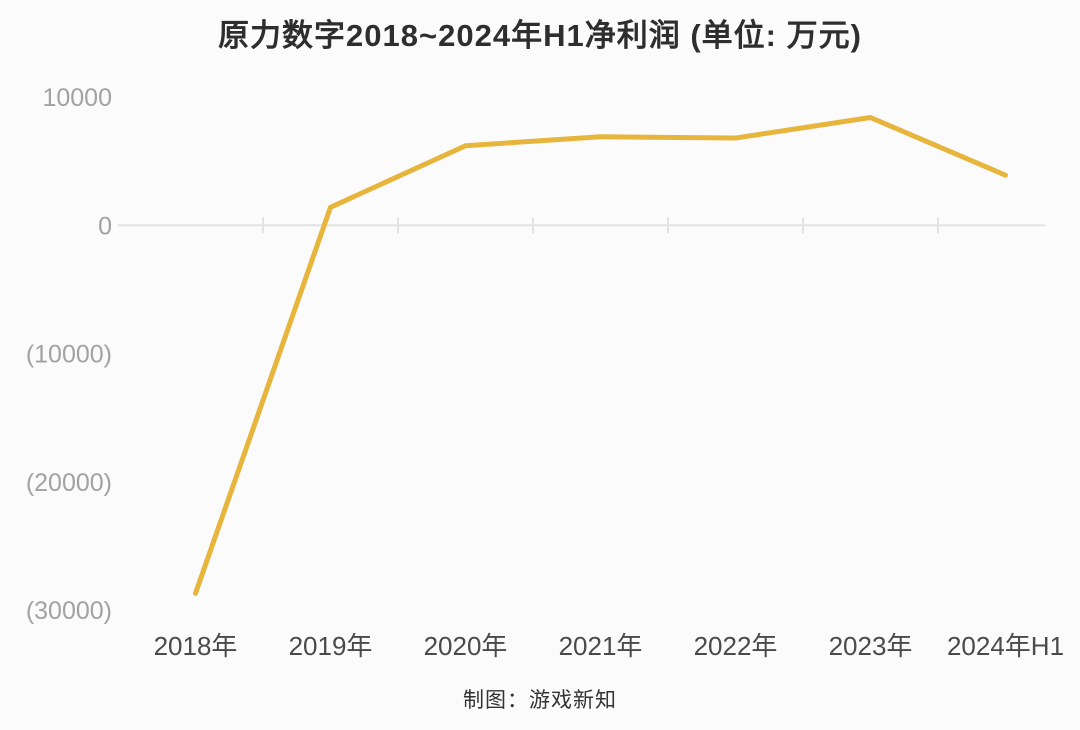  I want to click on y-axis-tick-label: (30000), so click(69, 611).